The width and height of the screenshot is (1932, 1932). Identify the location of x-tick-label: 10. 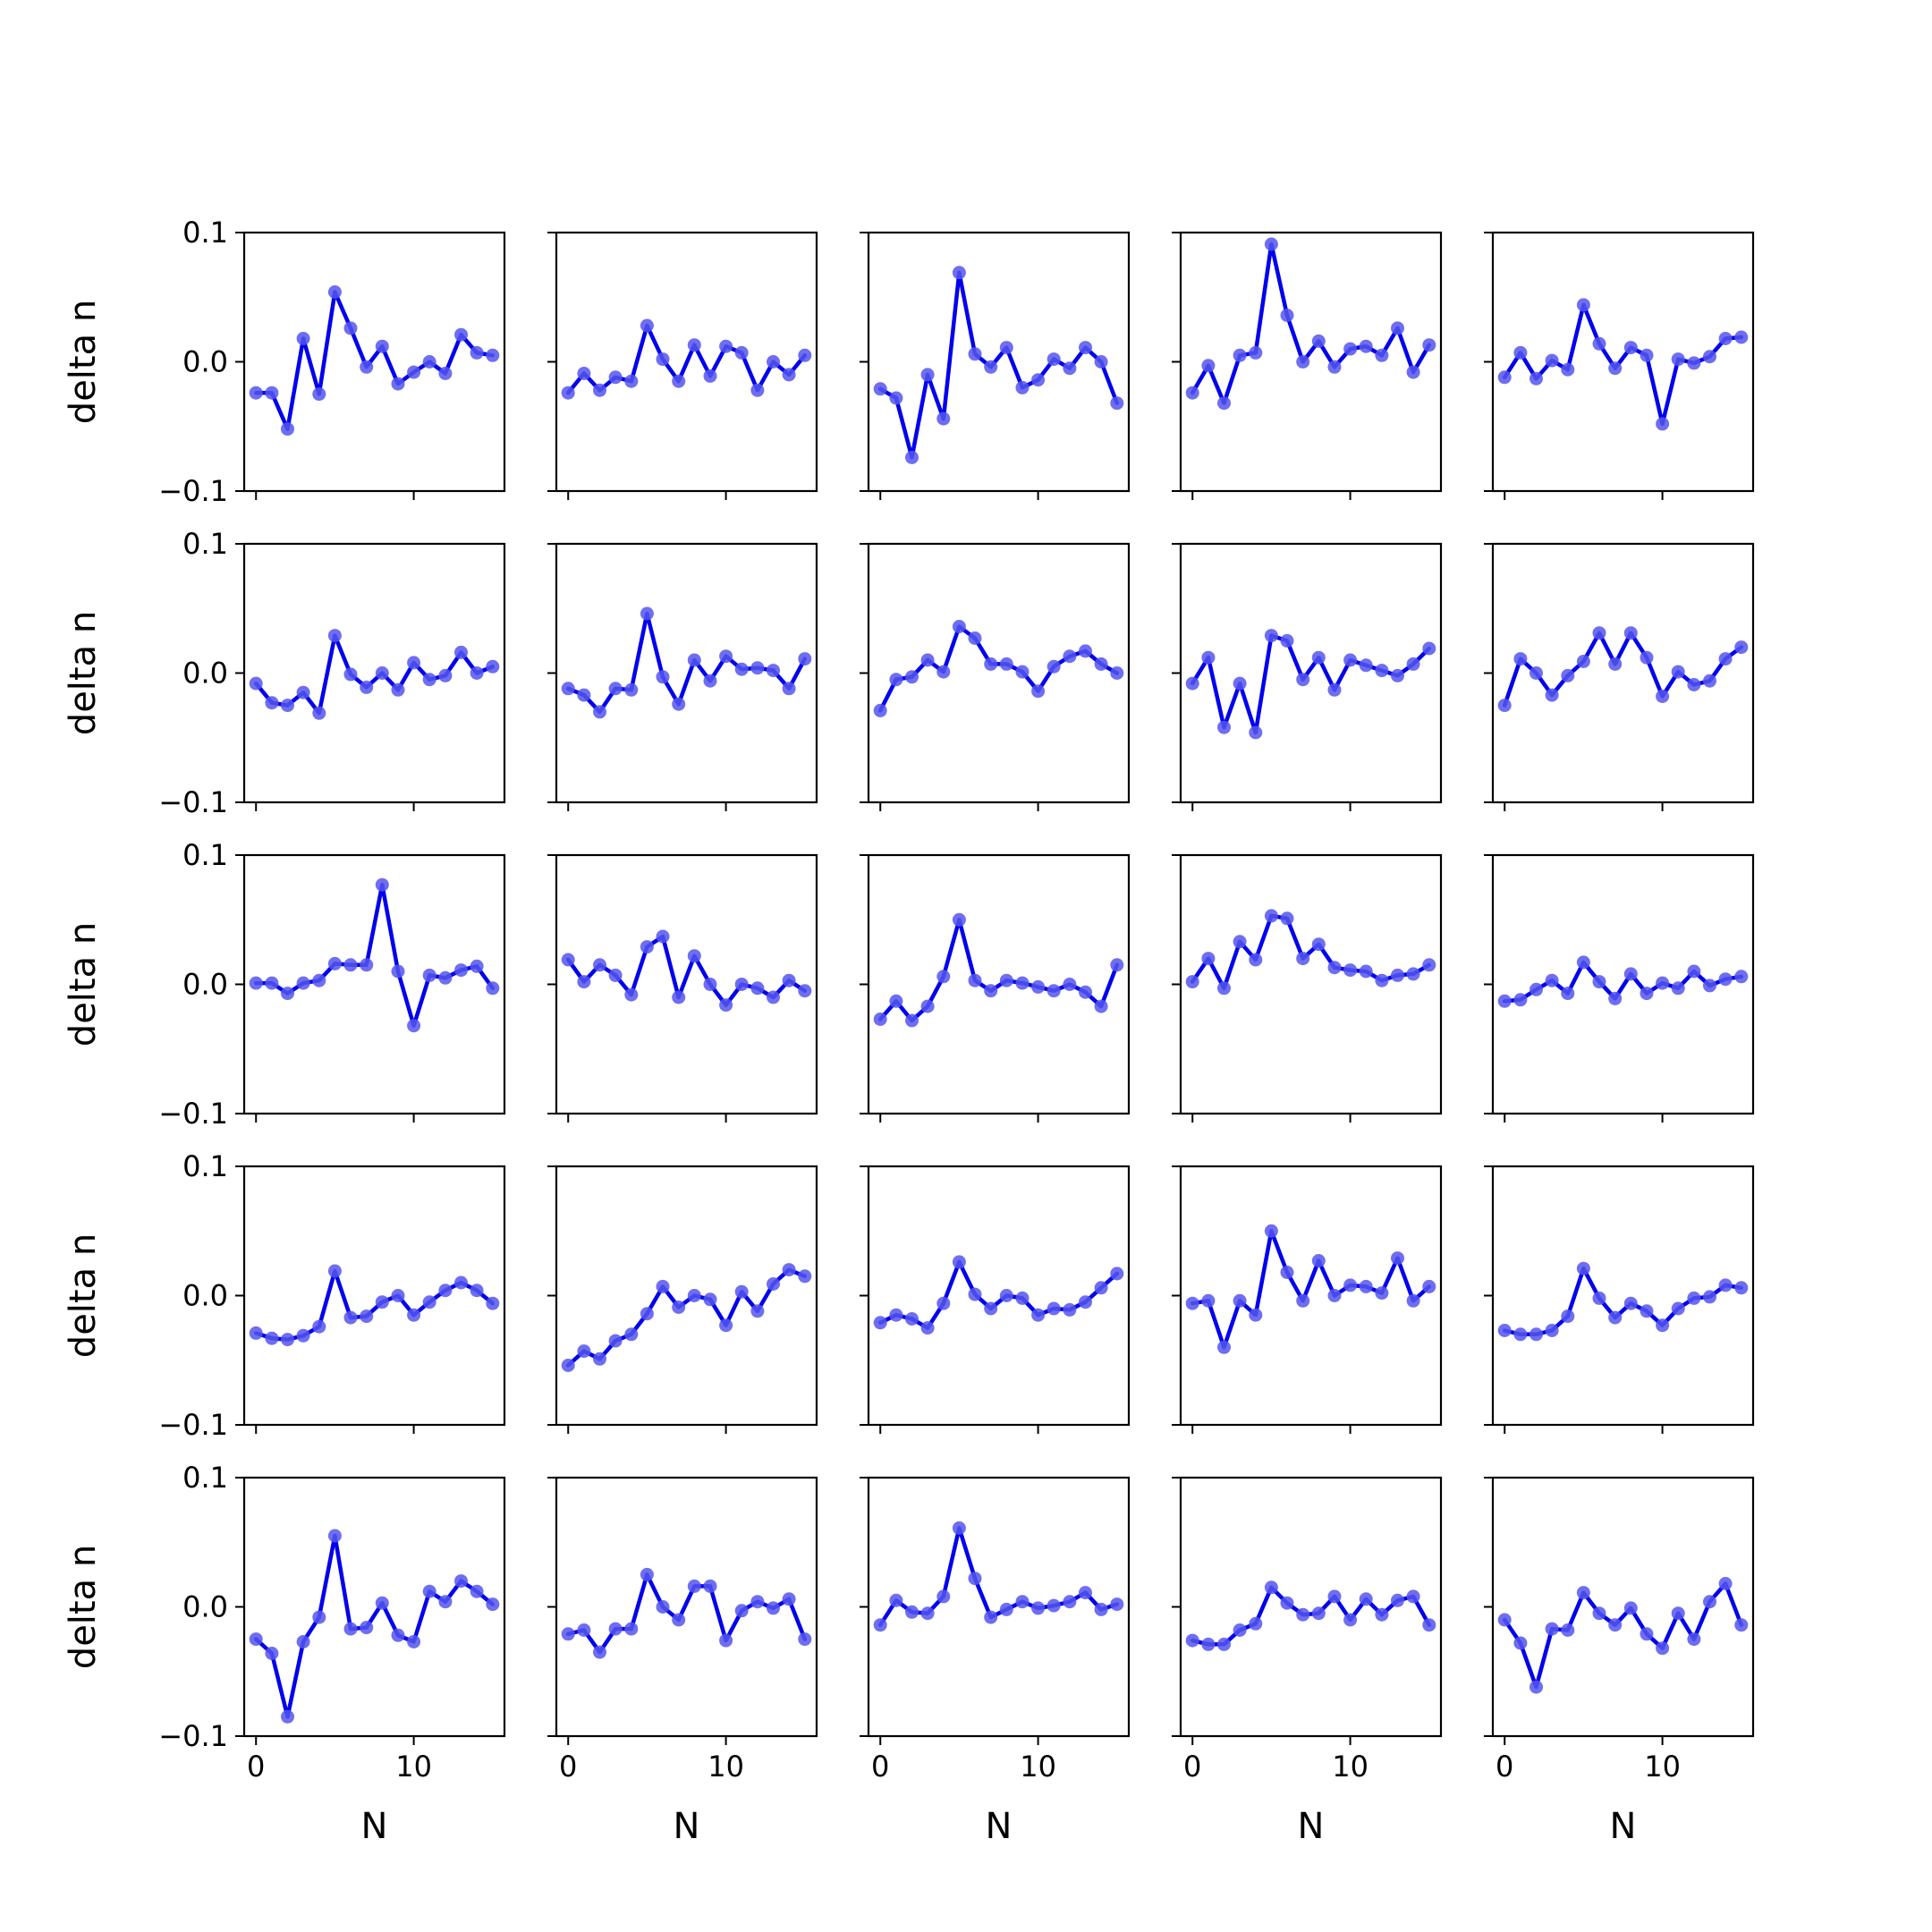
(726, 1767).